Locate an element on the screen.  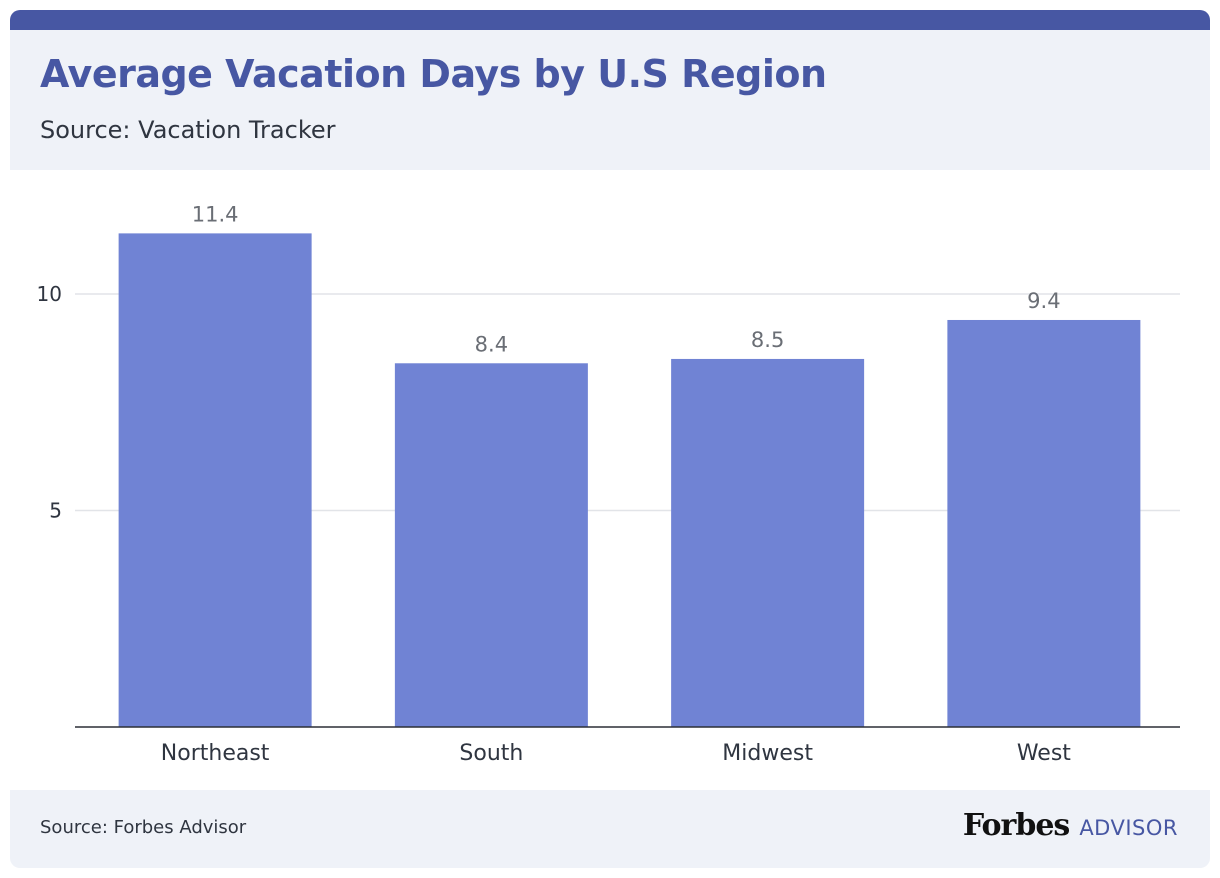
bar-midwest is located at coordinates (768, 542).